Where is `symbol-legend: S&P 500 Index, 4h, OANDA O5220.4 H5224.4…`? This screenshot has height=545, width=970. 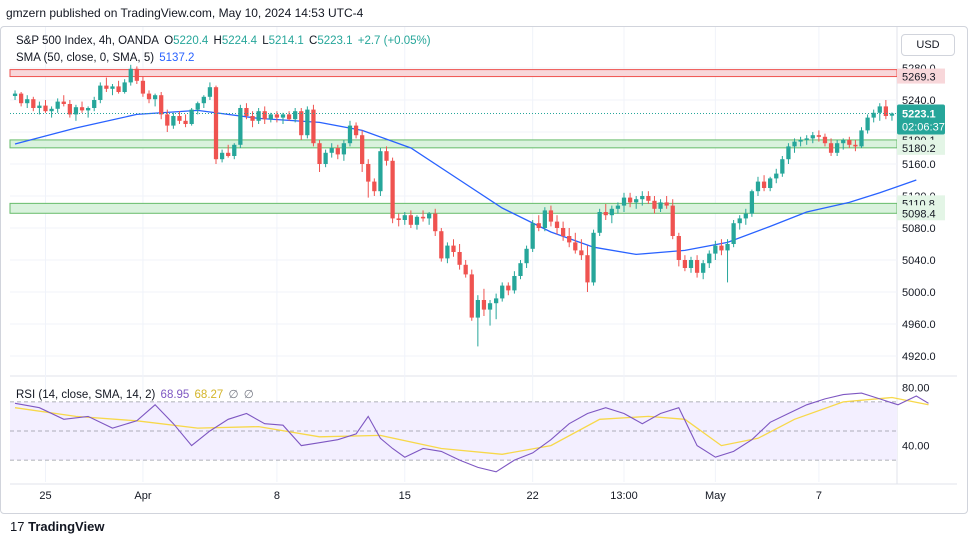
symbol-legend: S&P 500 Index, 4h, OANDA O5220.4 H5224.4… is located at coordinates (224, 41).